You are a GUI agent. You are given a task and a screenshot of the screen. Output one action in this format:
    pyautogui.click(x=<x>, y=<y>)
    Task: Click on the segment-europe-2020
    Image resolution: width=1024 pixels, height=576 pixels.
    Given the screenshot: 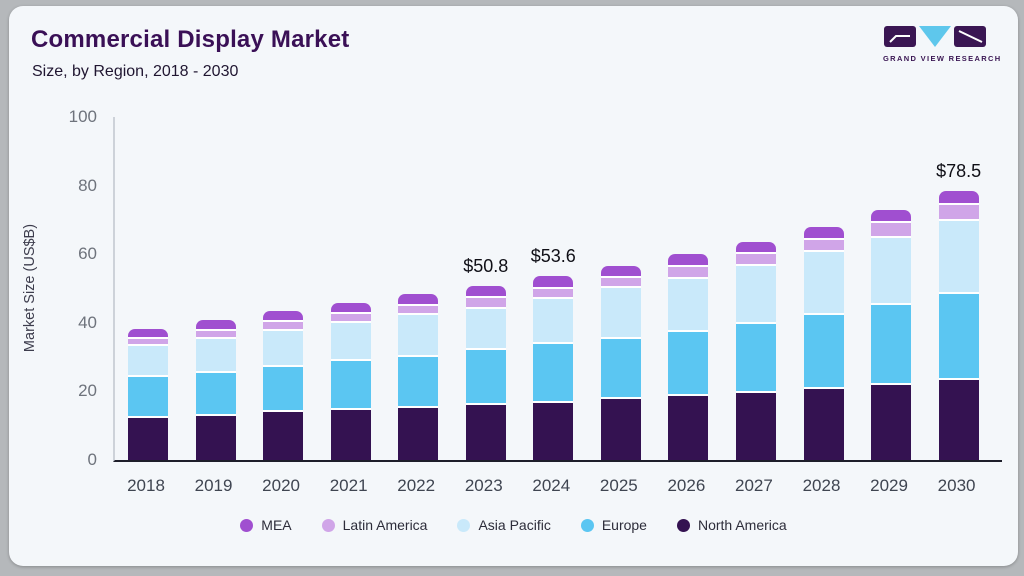 What is the action you would take?
    pyautogui.click(x=283, y=387)
    